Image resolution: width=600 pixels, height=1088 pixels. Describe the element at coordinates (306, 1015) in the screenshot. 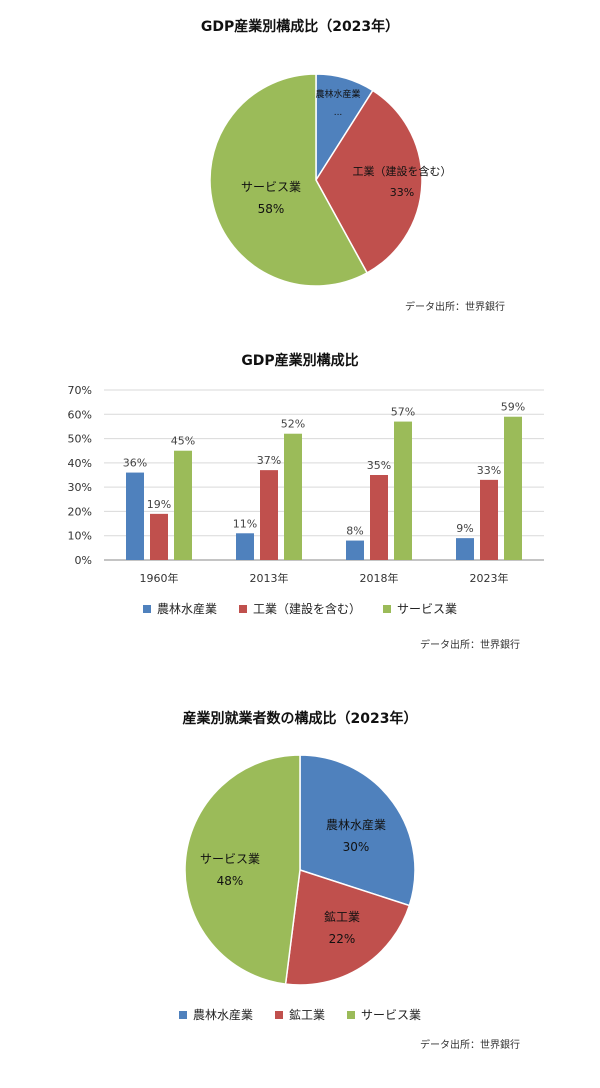

I see `legend-label: 鉱工業` at that location.